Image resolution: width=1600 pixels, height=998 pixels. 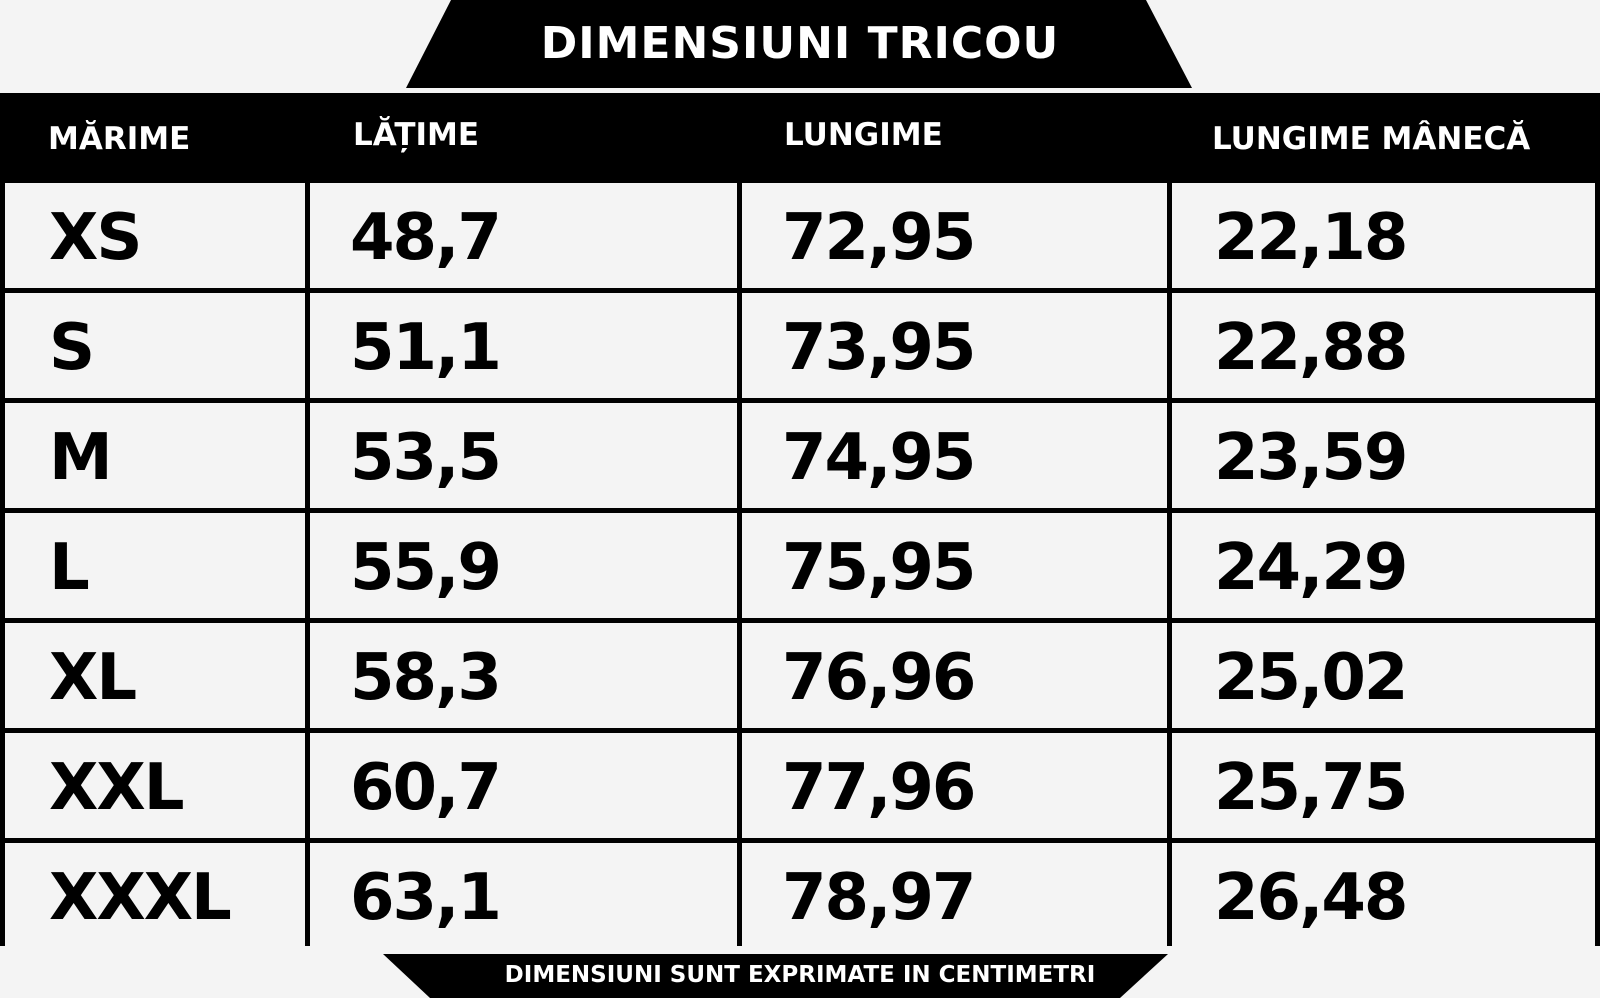 I want to click on cell-width: 51,1, so click(x=523, y=345).